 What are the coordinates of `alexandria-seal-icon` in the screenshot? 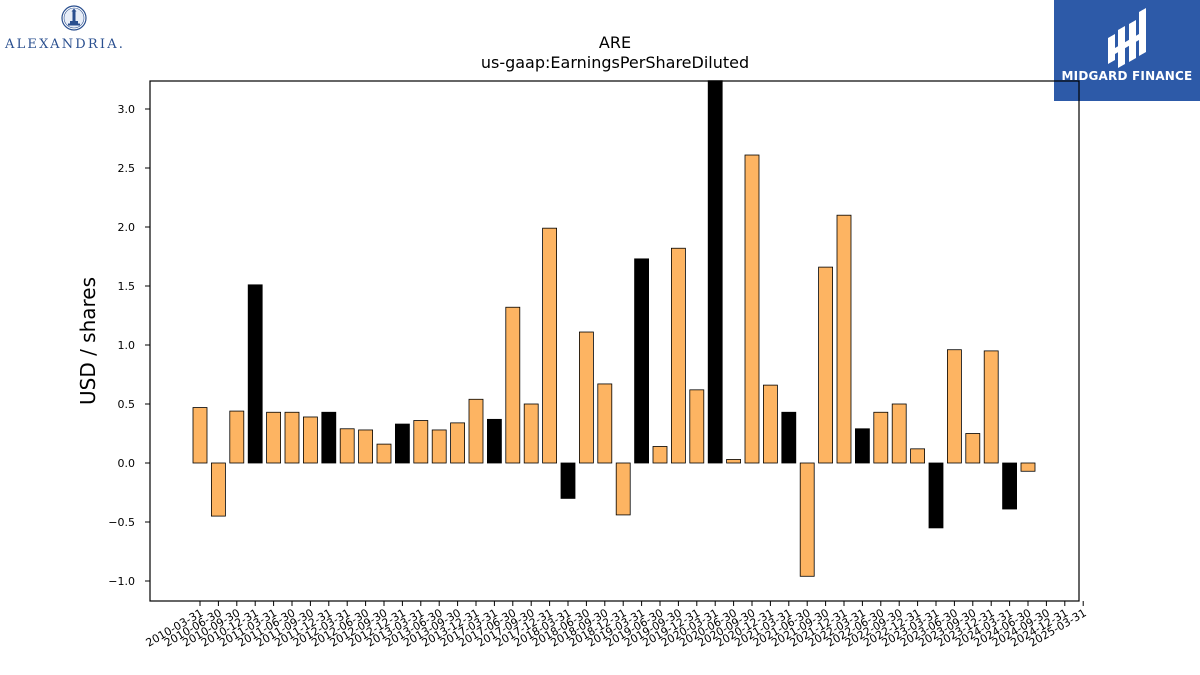 It's located at (74, 18).